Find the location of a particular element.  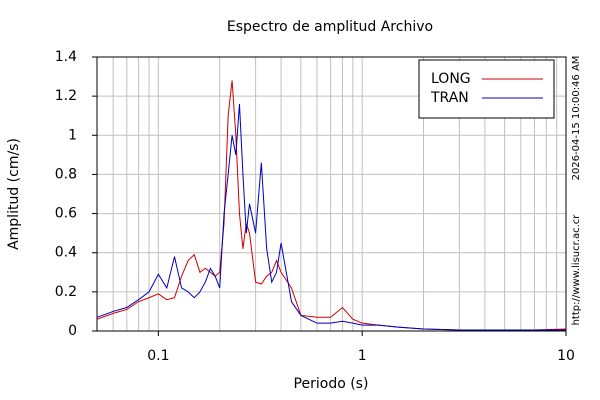

legend-label: LONG is located at coordinates (451, 79).